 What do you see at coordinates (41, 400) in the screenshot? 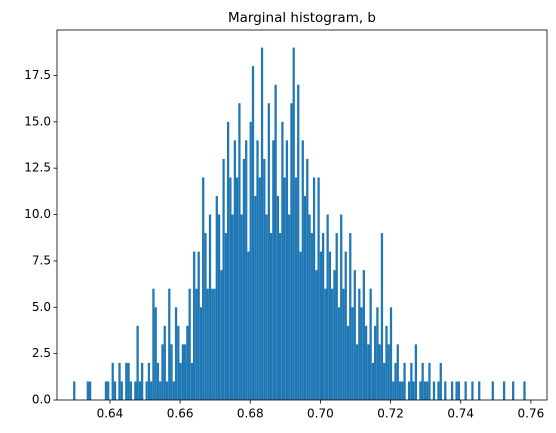
I see `y-tick-label: 0.0` at bounding box center [41, 400].